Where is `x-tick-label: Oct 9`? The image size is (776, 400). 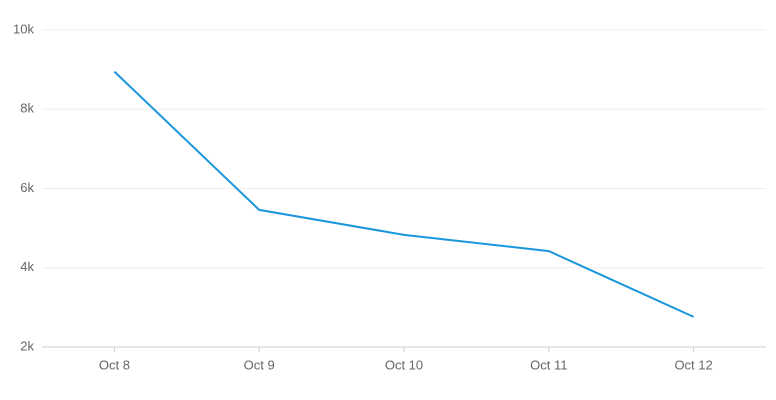 x-tick-label: Oct 9 is located at coordinates (259, 364).